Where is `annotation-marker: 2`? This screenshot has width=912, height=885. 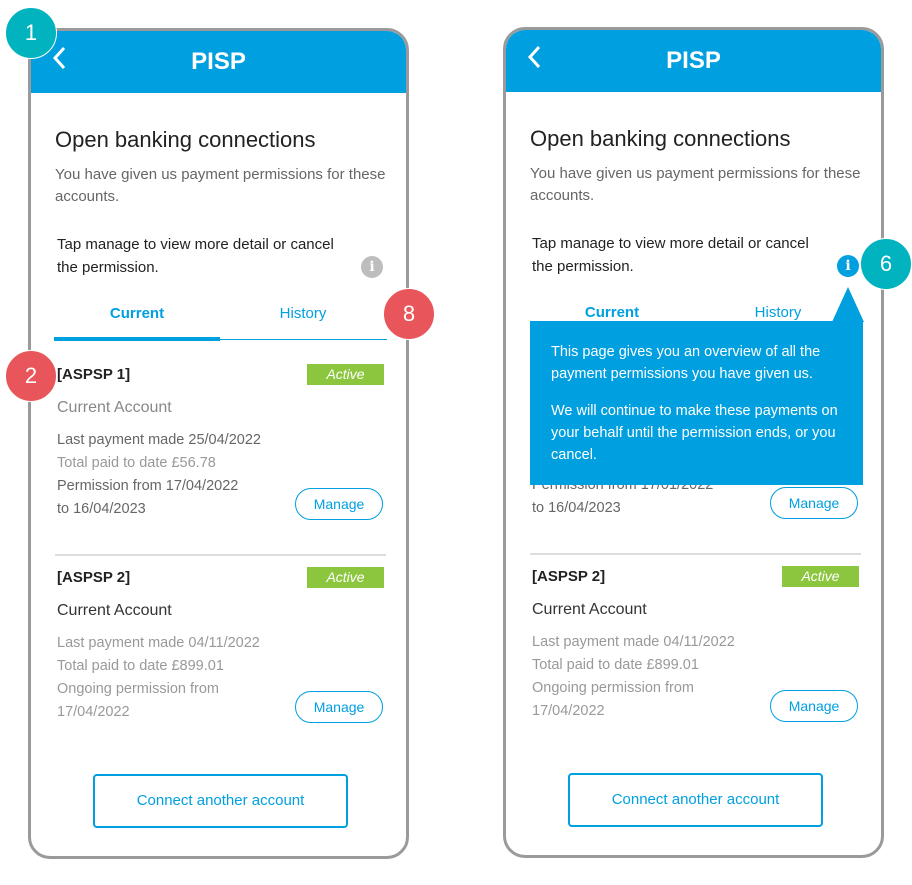
annotation-marker: 2 is located at coordinates (31, 376).